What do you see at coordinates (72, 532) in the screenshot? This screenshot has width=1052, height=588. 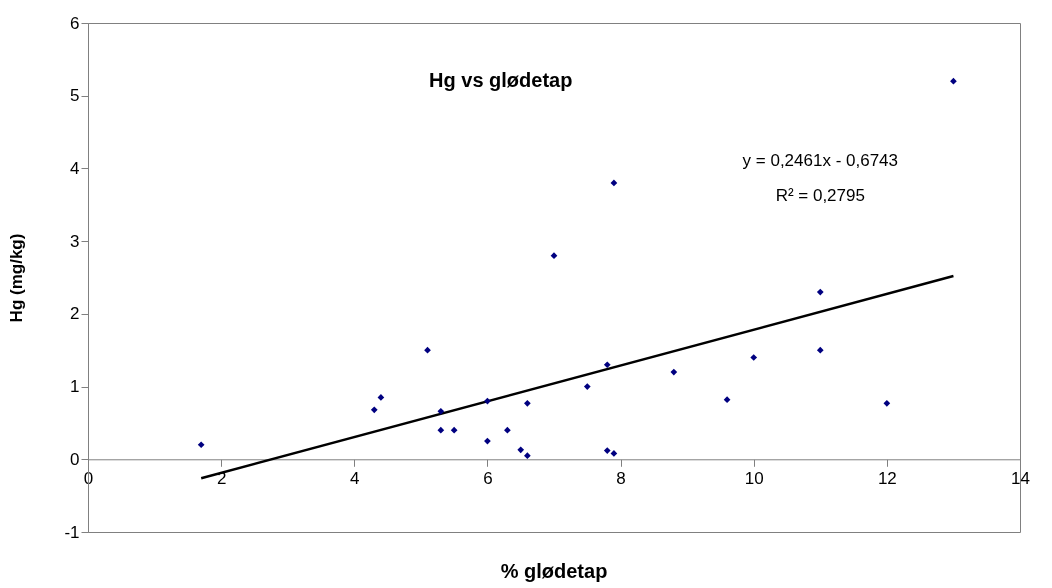 I see `y-tick-label: -1` at bounding box center [72, 532].